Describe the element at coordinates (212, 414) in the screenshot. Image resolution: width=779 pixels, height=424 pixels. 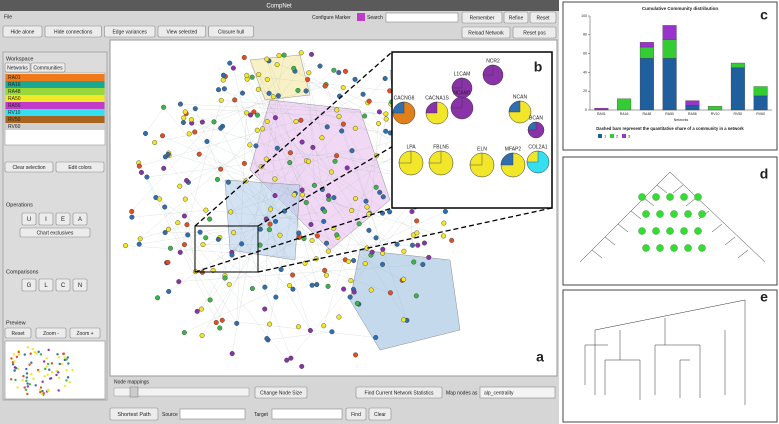
I see `source-box` at that location.